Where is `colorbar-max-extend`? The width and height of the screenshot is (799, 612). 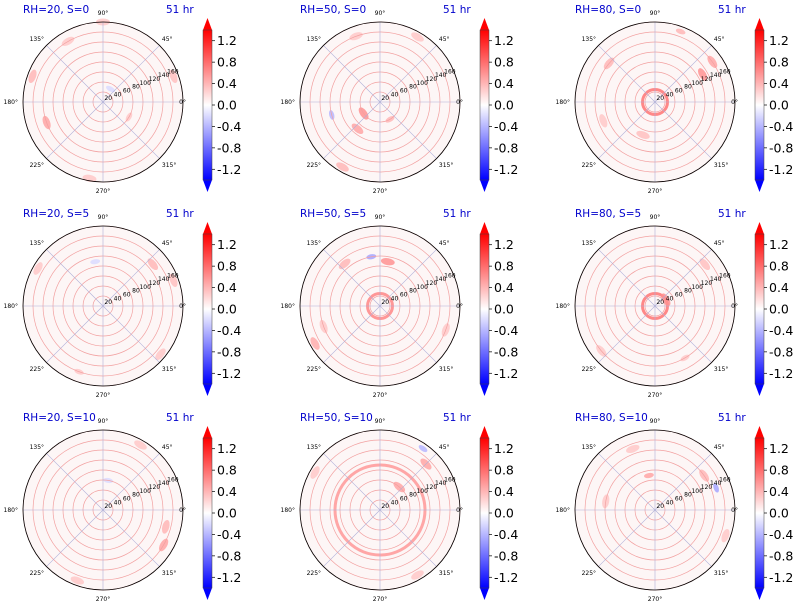 colorbar-max-extend is located at coordinates (484, 228).